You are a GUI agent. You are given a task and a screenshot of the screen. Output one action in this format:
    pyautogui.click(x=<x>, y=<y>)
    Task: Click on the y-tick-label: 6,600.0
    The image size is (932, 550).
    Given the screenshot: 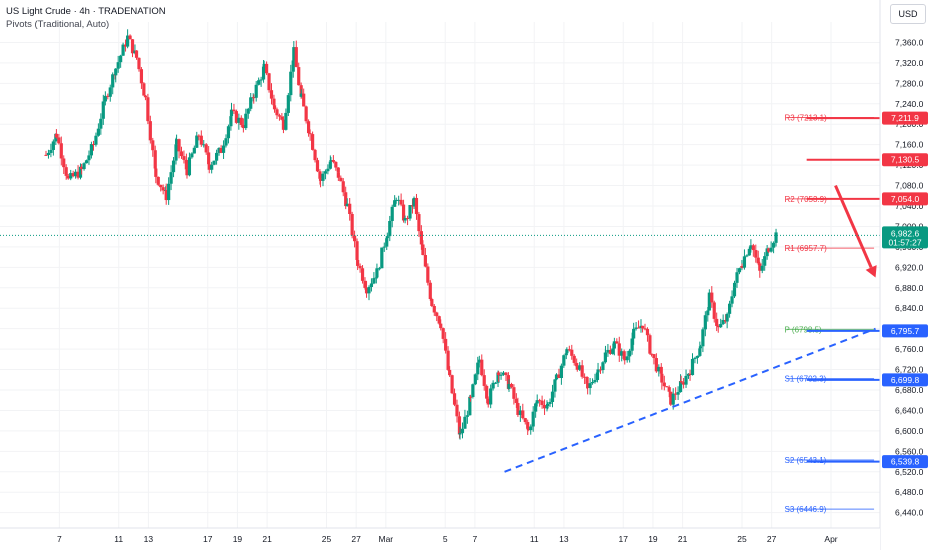 What is the action you would take?
    pyautogui.click(x=909, y=431)
    